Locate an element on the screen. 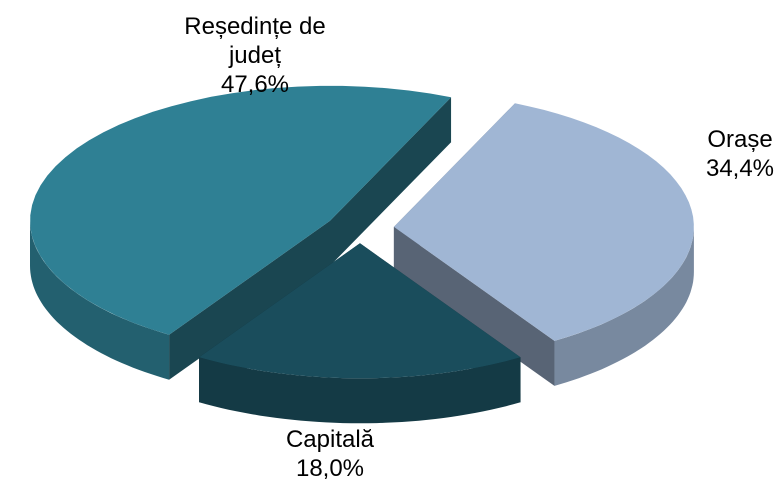 The height and width of the screenshot is (487, 781). category-label: Reședințe de județ is located at coordinates (255, 41).